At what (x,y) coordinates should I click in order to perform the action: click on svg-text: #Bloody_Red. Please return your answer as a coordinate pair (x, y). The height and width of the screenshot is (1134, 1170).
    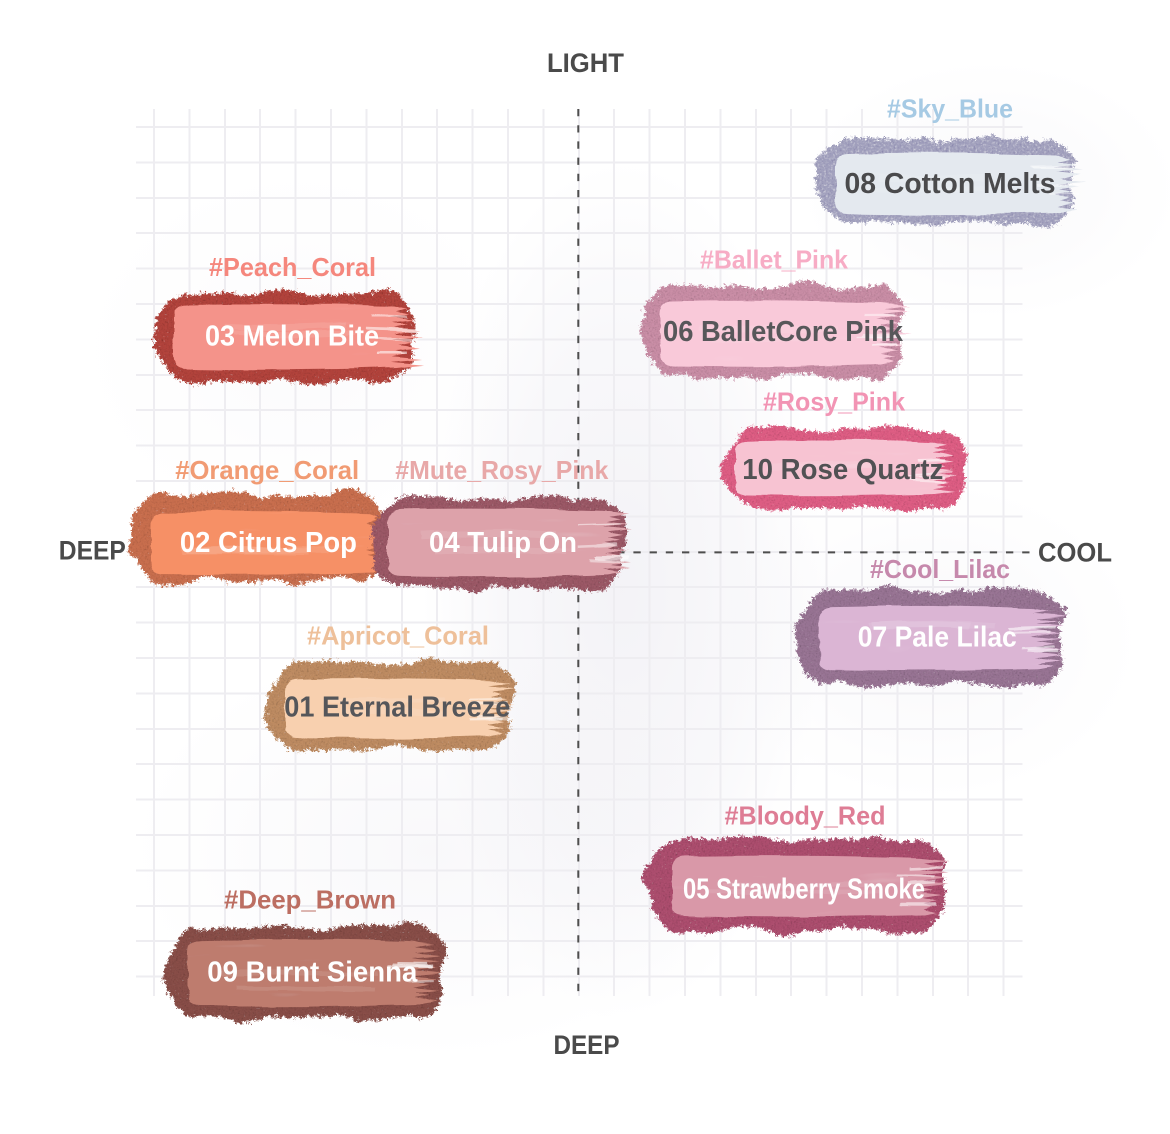
    Looking at the image, I should click on (805, 815).